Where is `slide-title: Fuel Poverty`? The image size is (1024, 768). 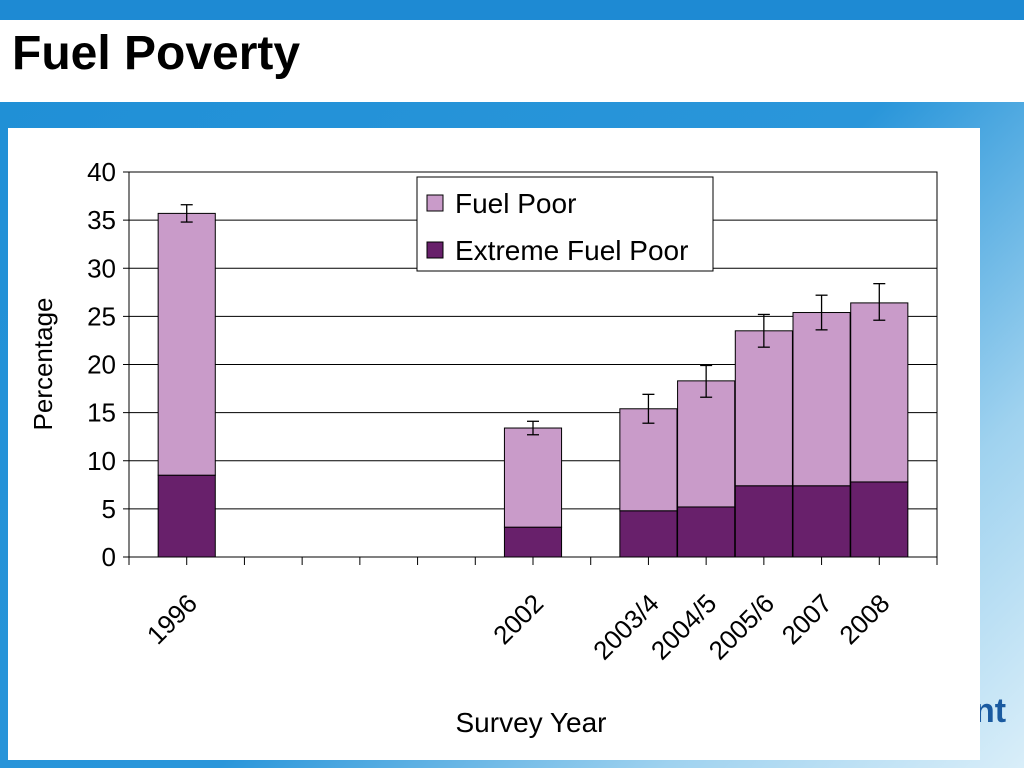
slide-title: Fuel Poverty is located at coordinates (156, 53).